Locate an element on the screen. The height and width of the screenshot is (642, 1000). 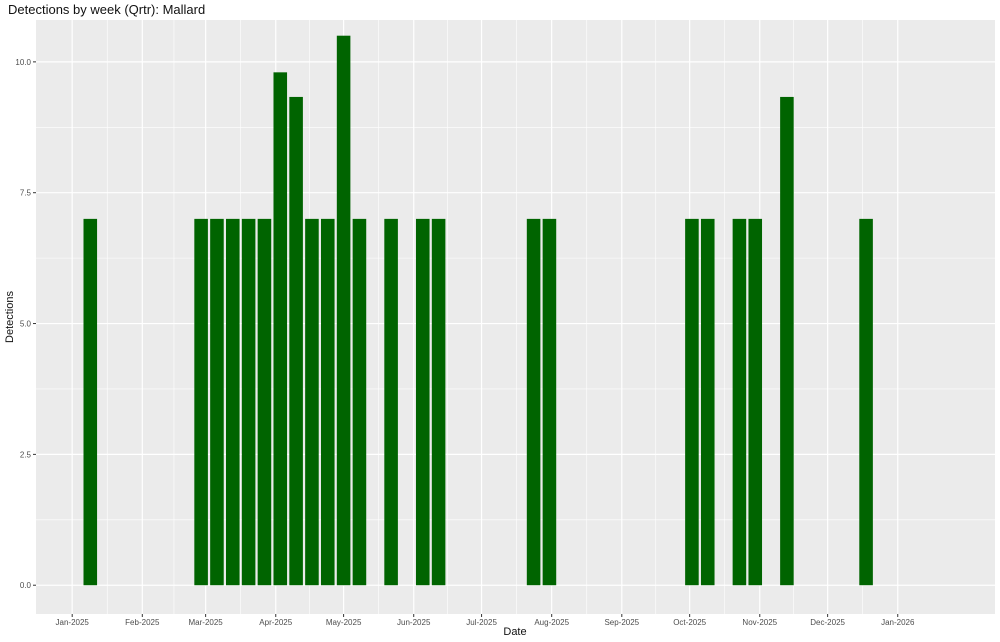
x-tick-label: Oct-2025 is located at coordinates (689, 622).